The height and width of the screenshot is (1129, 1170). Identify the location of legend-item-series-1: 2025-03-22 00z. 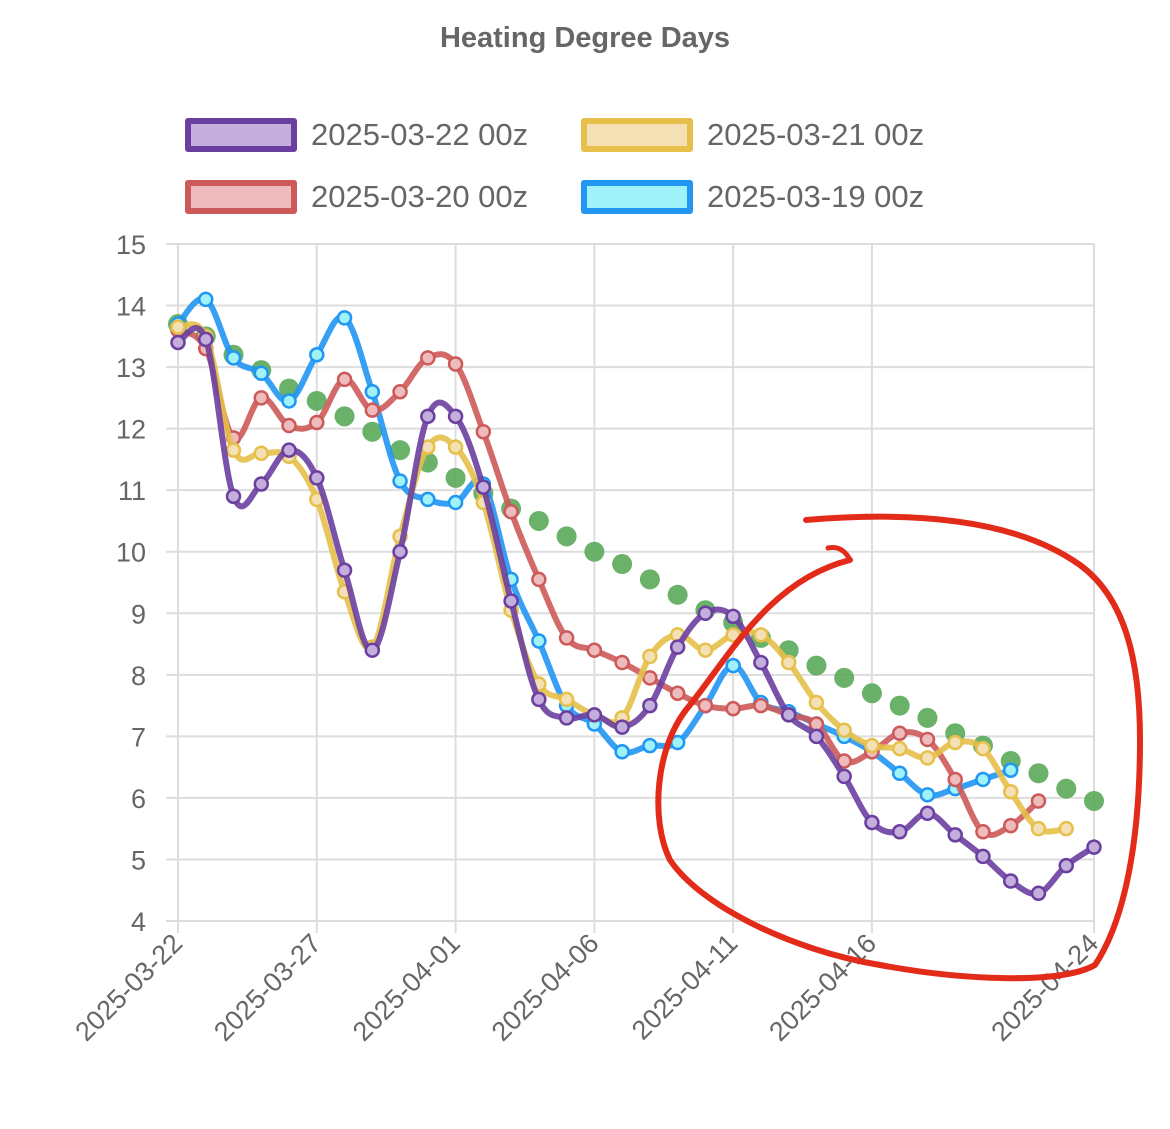
(356, 135).